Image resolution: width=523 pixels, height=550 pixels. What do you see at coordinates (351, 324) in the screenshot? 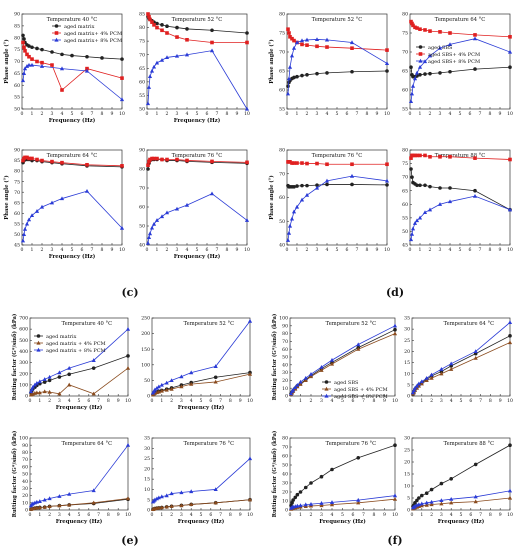
I see `chart-title: Temperature 52 °C` at bounding box center [351, 324].